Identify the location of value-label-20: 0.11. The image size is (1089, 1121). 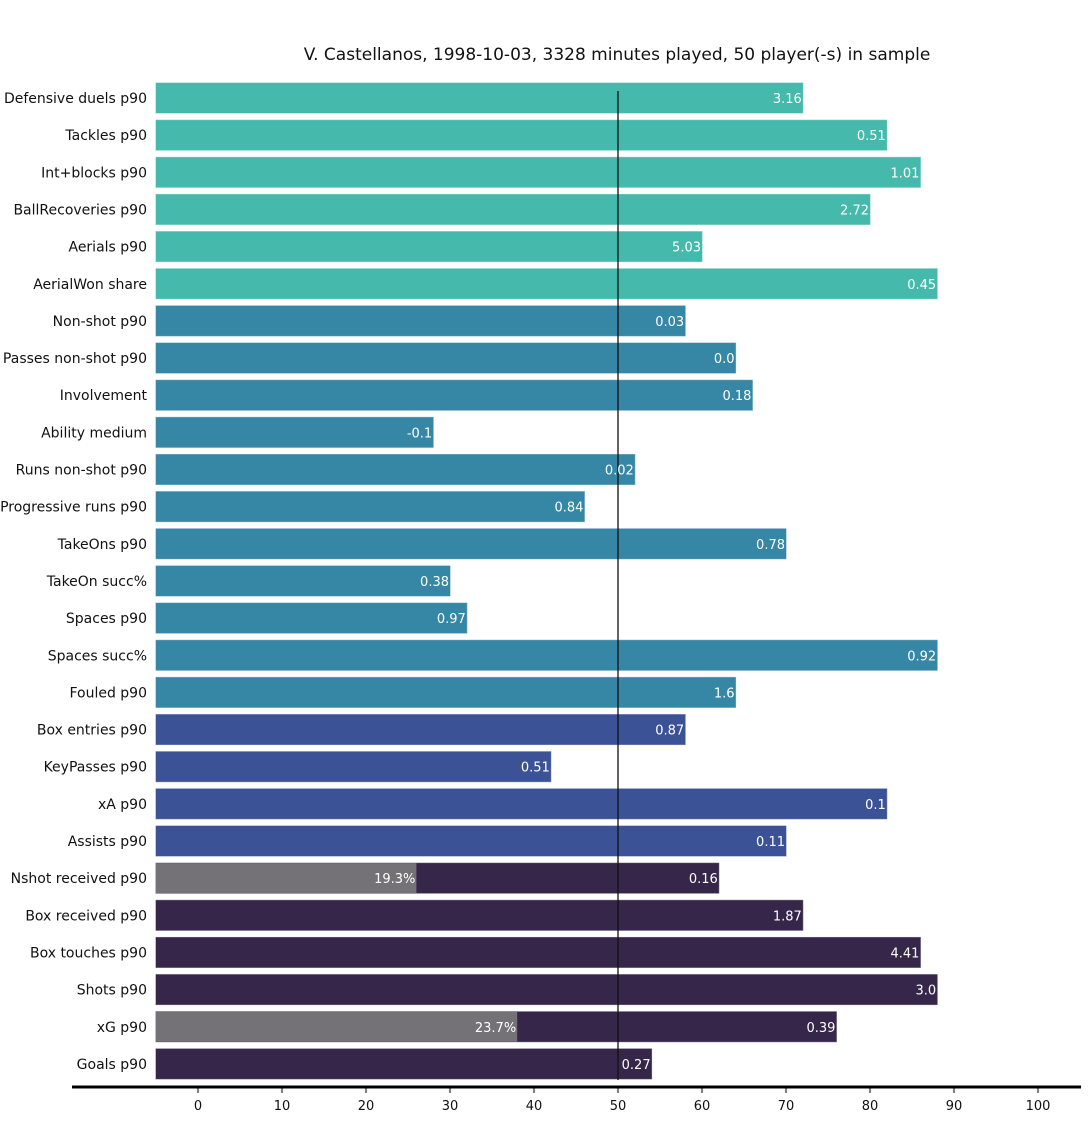
(770, 842).